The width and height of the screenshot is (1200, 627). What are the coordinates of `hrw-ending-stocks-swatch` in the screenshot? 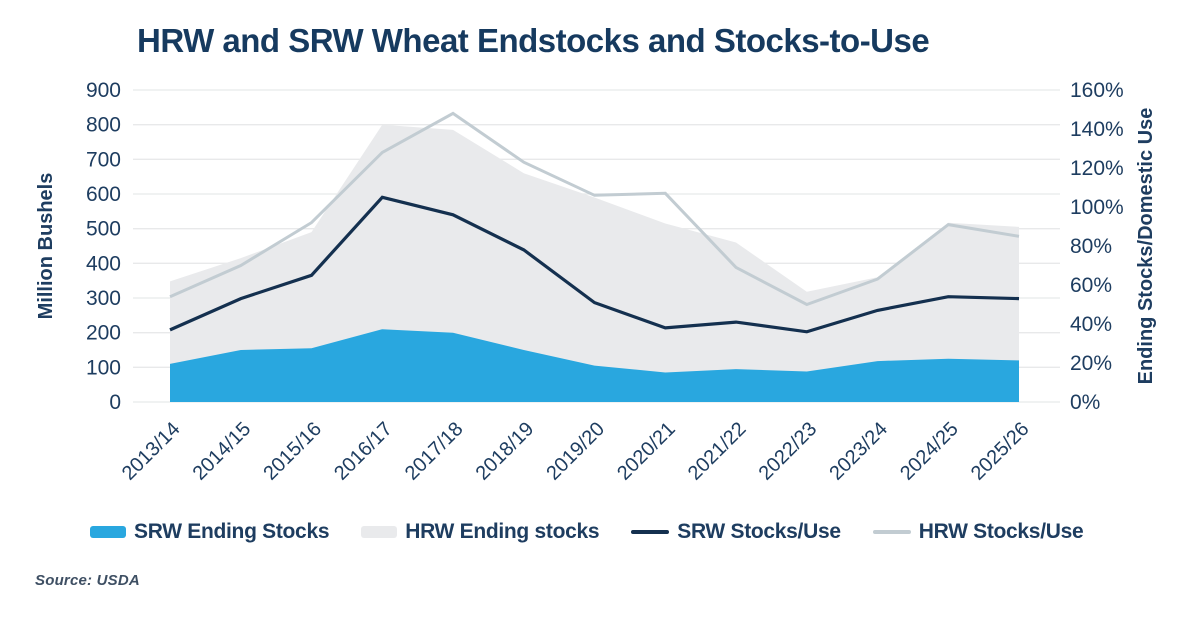 It's located at (379, 532).